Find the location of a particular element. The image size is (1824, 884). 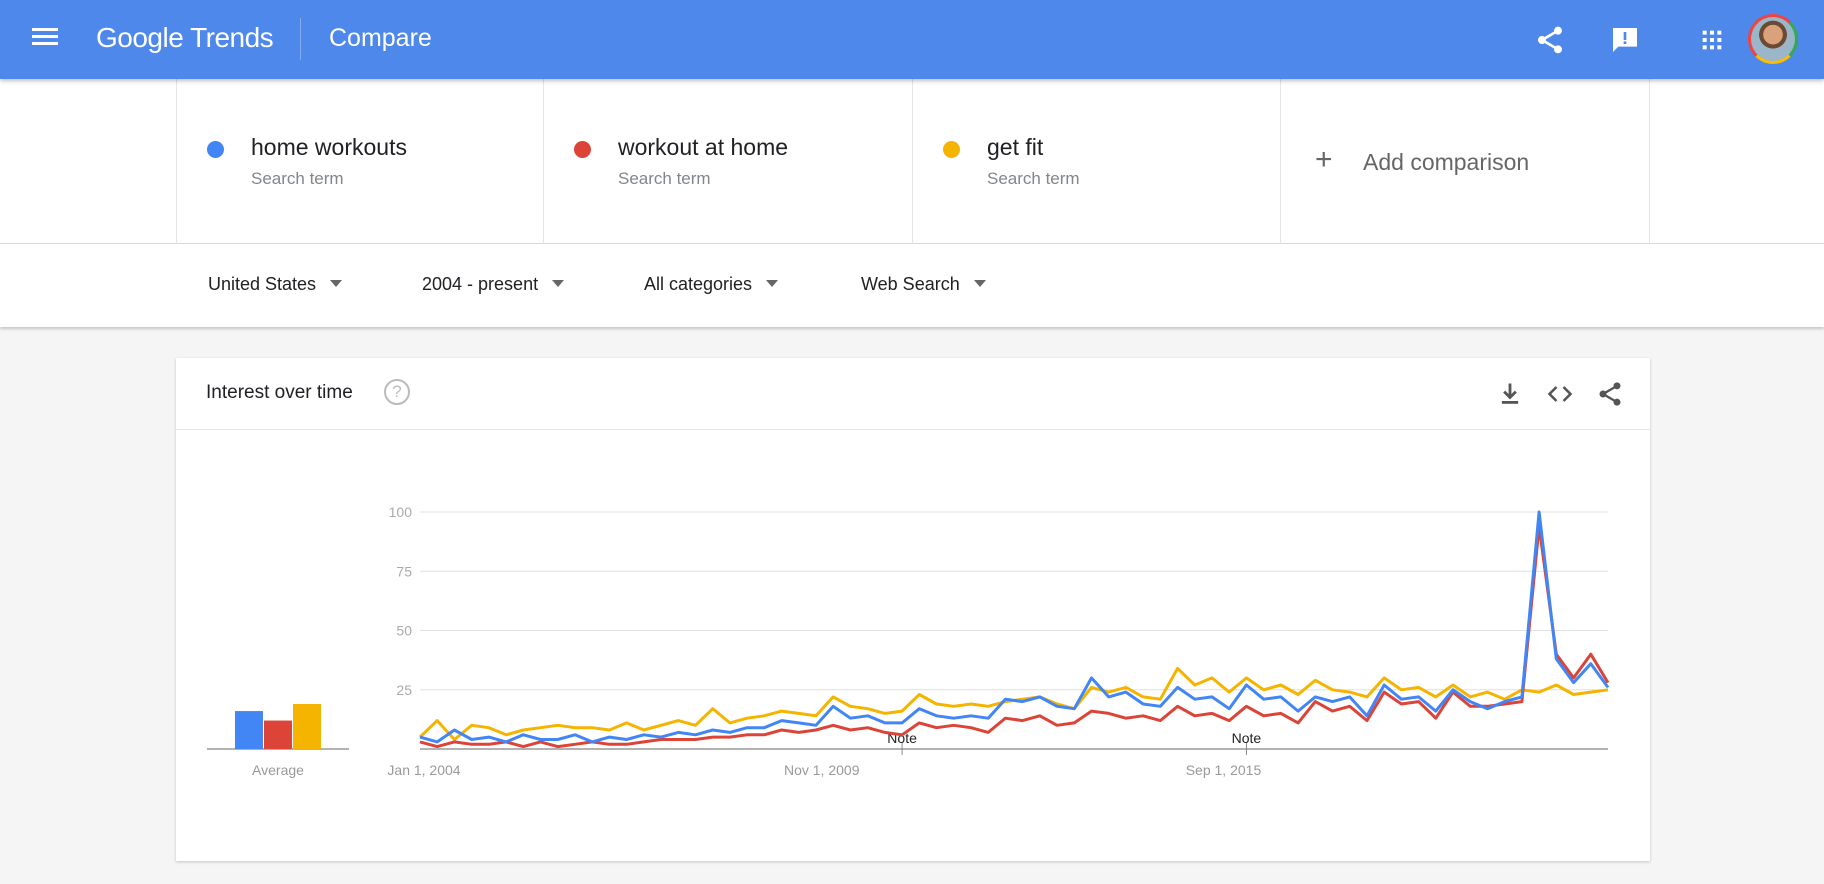

region-dropdown: United States is located at coordinates (275, 284).